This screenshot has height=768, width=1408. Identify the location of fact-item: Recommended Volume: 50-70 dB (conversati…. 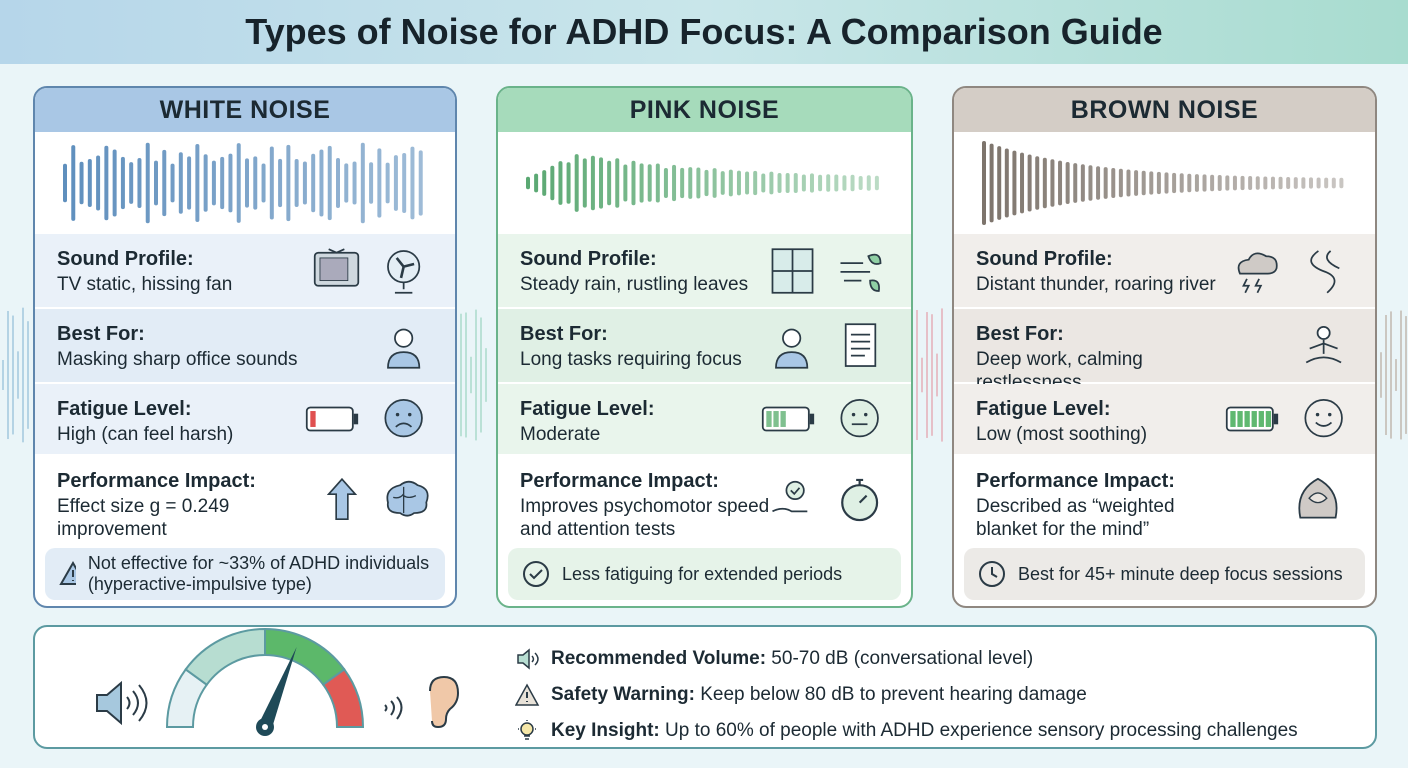
(906, 659).